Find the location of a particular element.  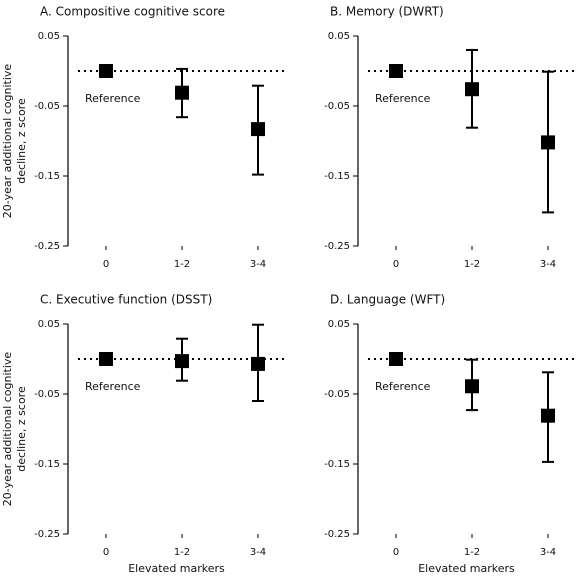

panel-title: D. Language (WFT) is located at coordinates (387, 300).